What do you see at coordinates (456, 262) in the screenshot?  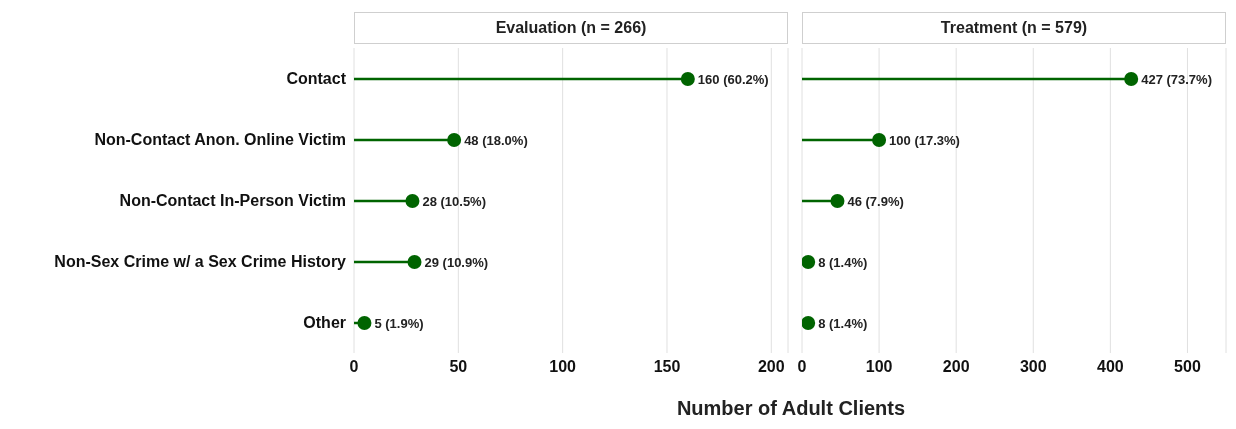 I see `data-label: 29 (10.9%)` at bounding box center [456, 262].